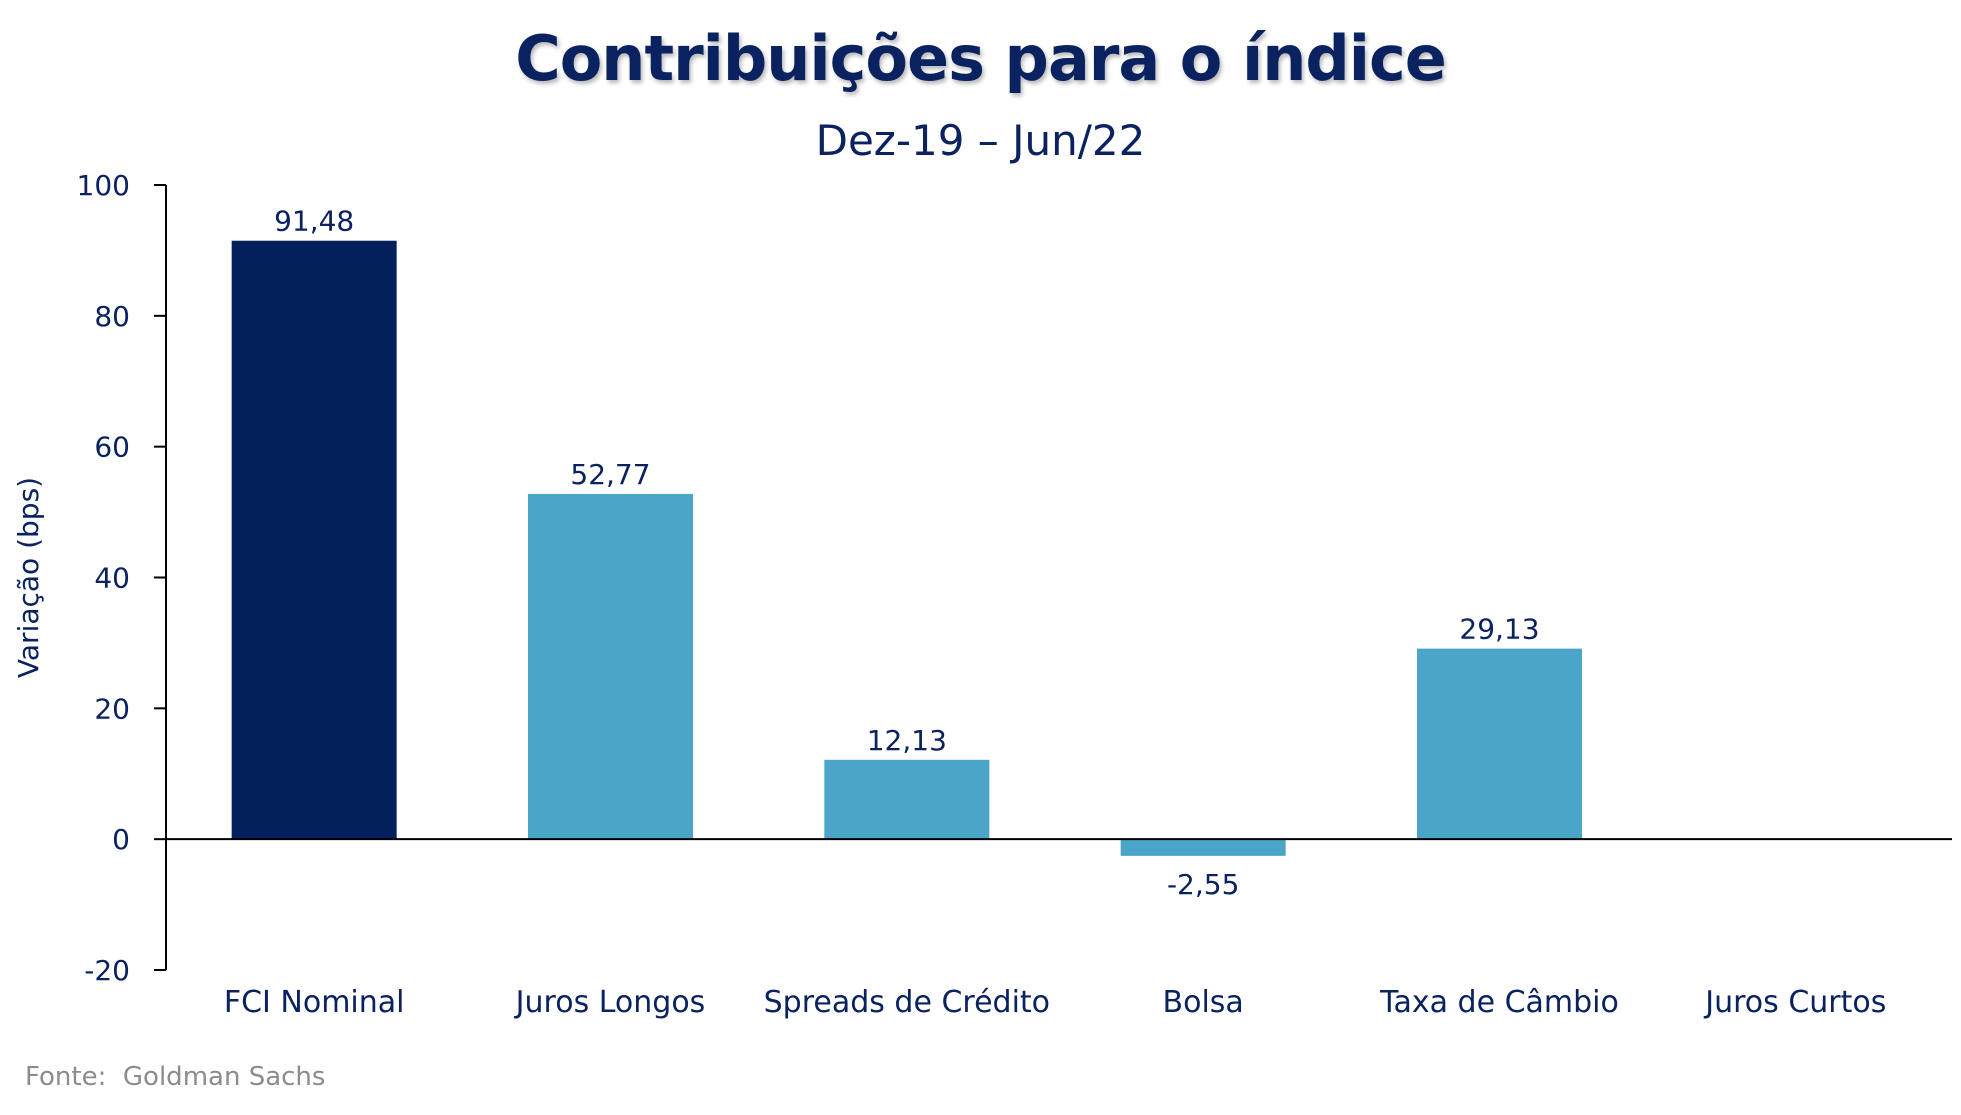  I want to click on source-footer: Fonte: Goldman Sachs, so click(175, 1077).